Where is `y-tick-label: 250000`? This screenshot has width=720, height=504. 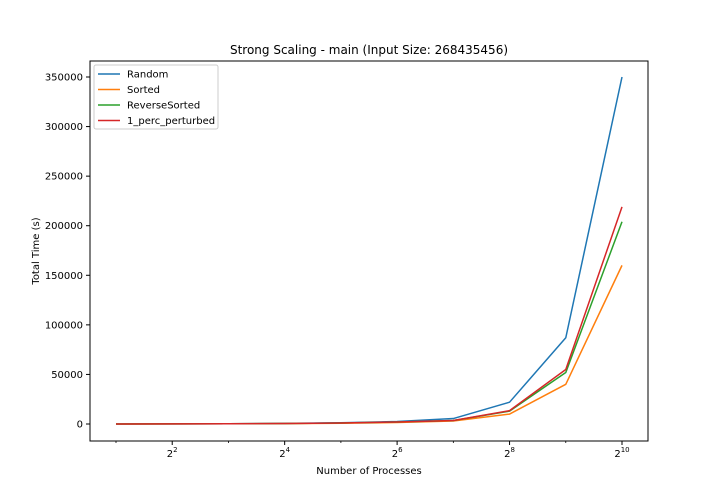
y-tick-label: 250000 is located at coordinates (64, 177).